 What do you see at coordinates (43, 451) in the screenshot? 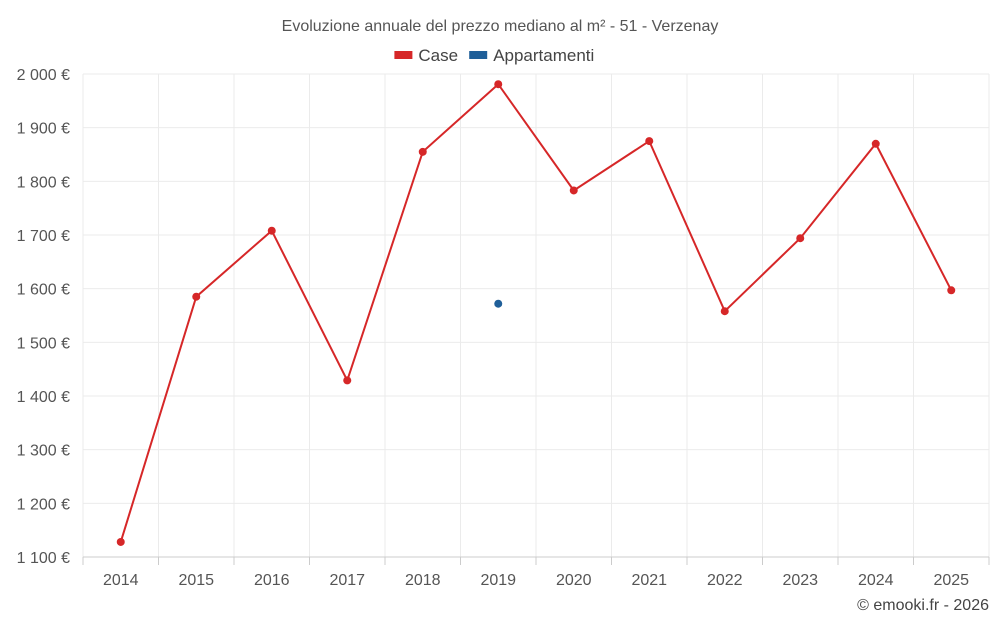
I see `y-tick-label: 1 300 €` at bounding box center [43, 451].